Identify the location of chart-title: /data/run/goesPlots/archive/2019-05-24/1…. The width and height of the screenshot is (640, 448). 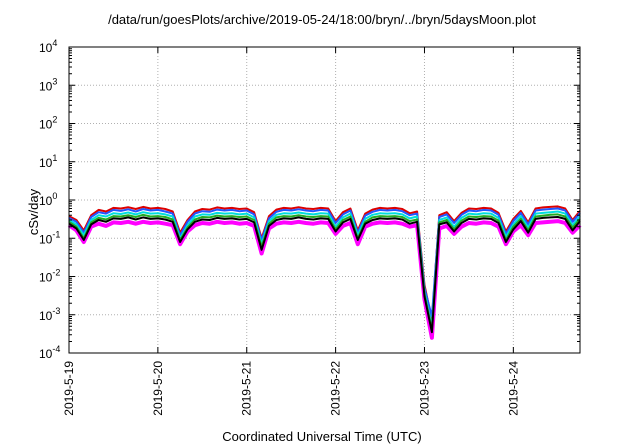
(322, 19).